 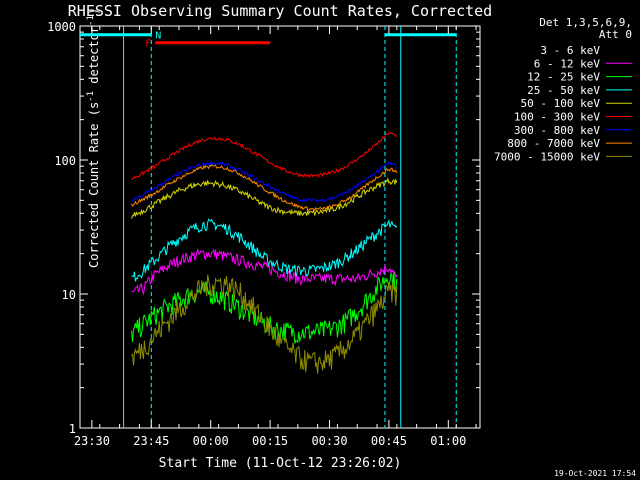 What do you see at coordinates (557, 130) in the screenshot?
I see `legend-label-6: 300 - 800 keV` at bounding box center [557, 130].